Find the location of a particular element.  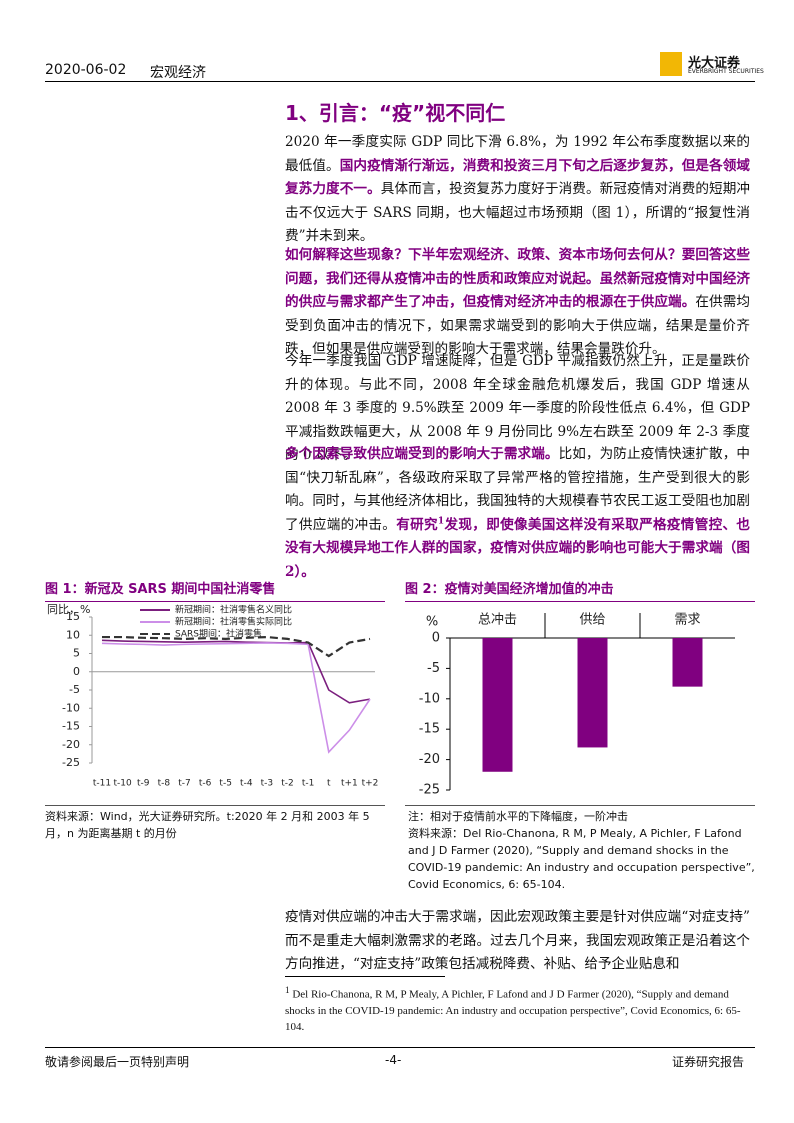

x-tick-label: 需求 is located at coordinates (687, 620).